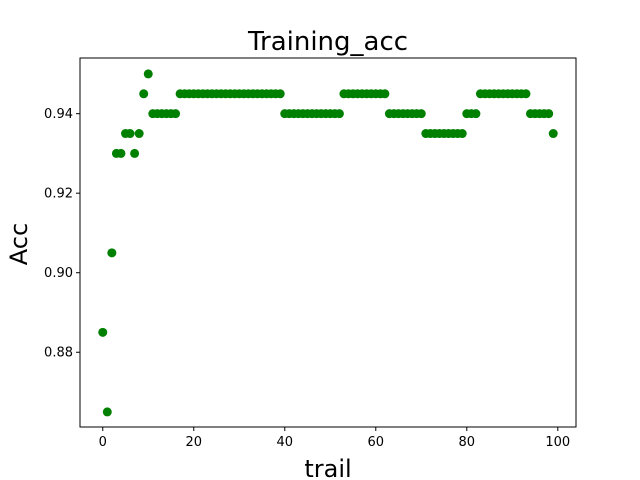 Image resolution: width=640 pixels, height=480 pixels. What do you see at coordinates (58, 114) in the screenshot?
I see `y-tick-label: 0.94` at bounding box center [58, 114].